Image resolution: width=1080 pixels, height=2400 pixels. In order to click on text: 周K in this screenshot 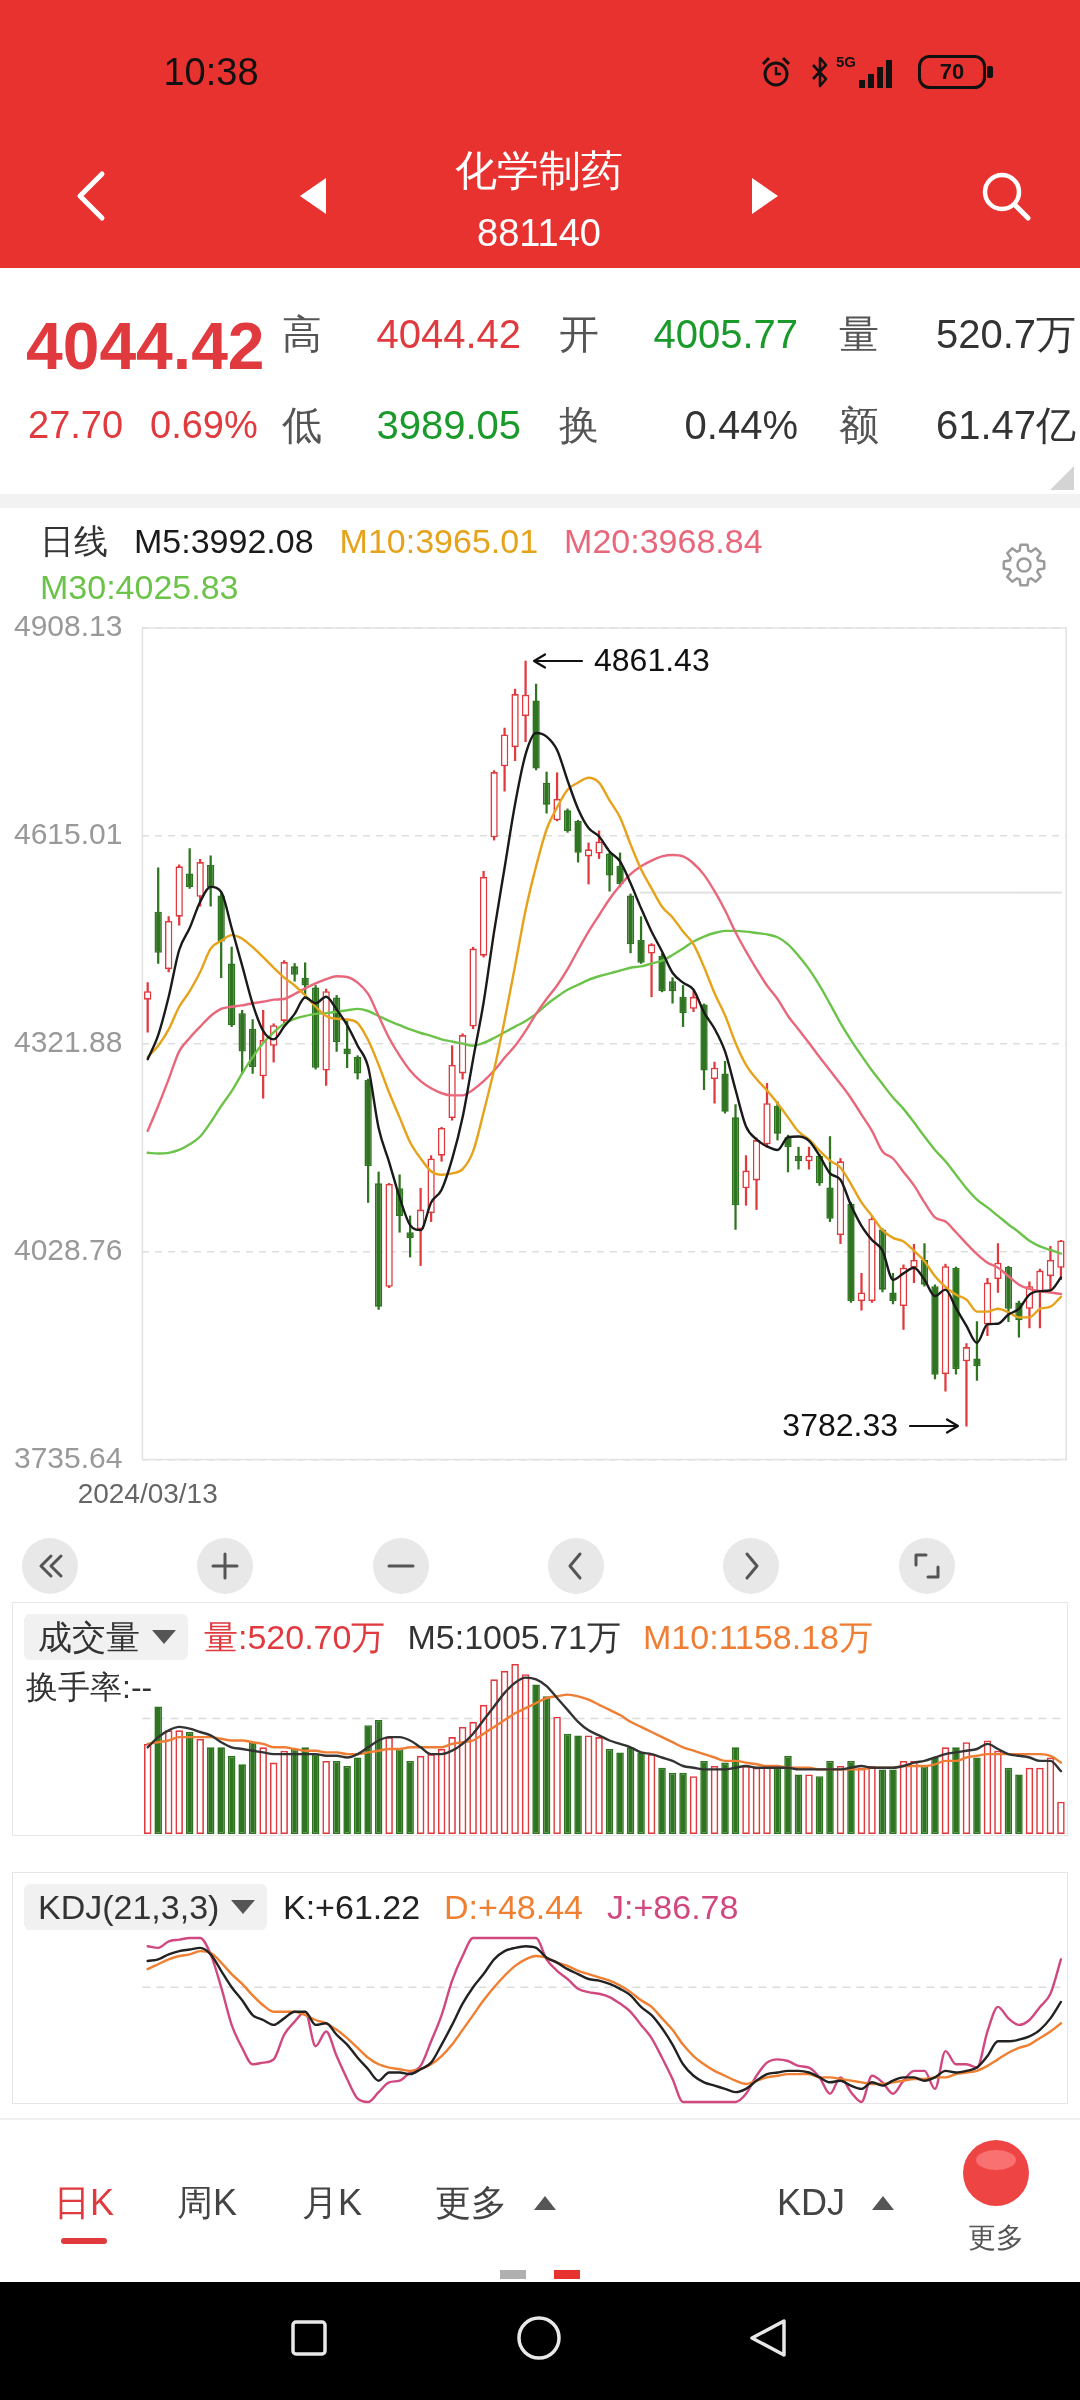, I will do `click(207, 2202)`.